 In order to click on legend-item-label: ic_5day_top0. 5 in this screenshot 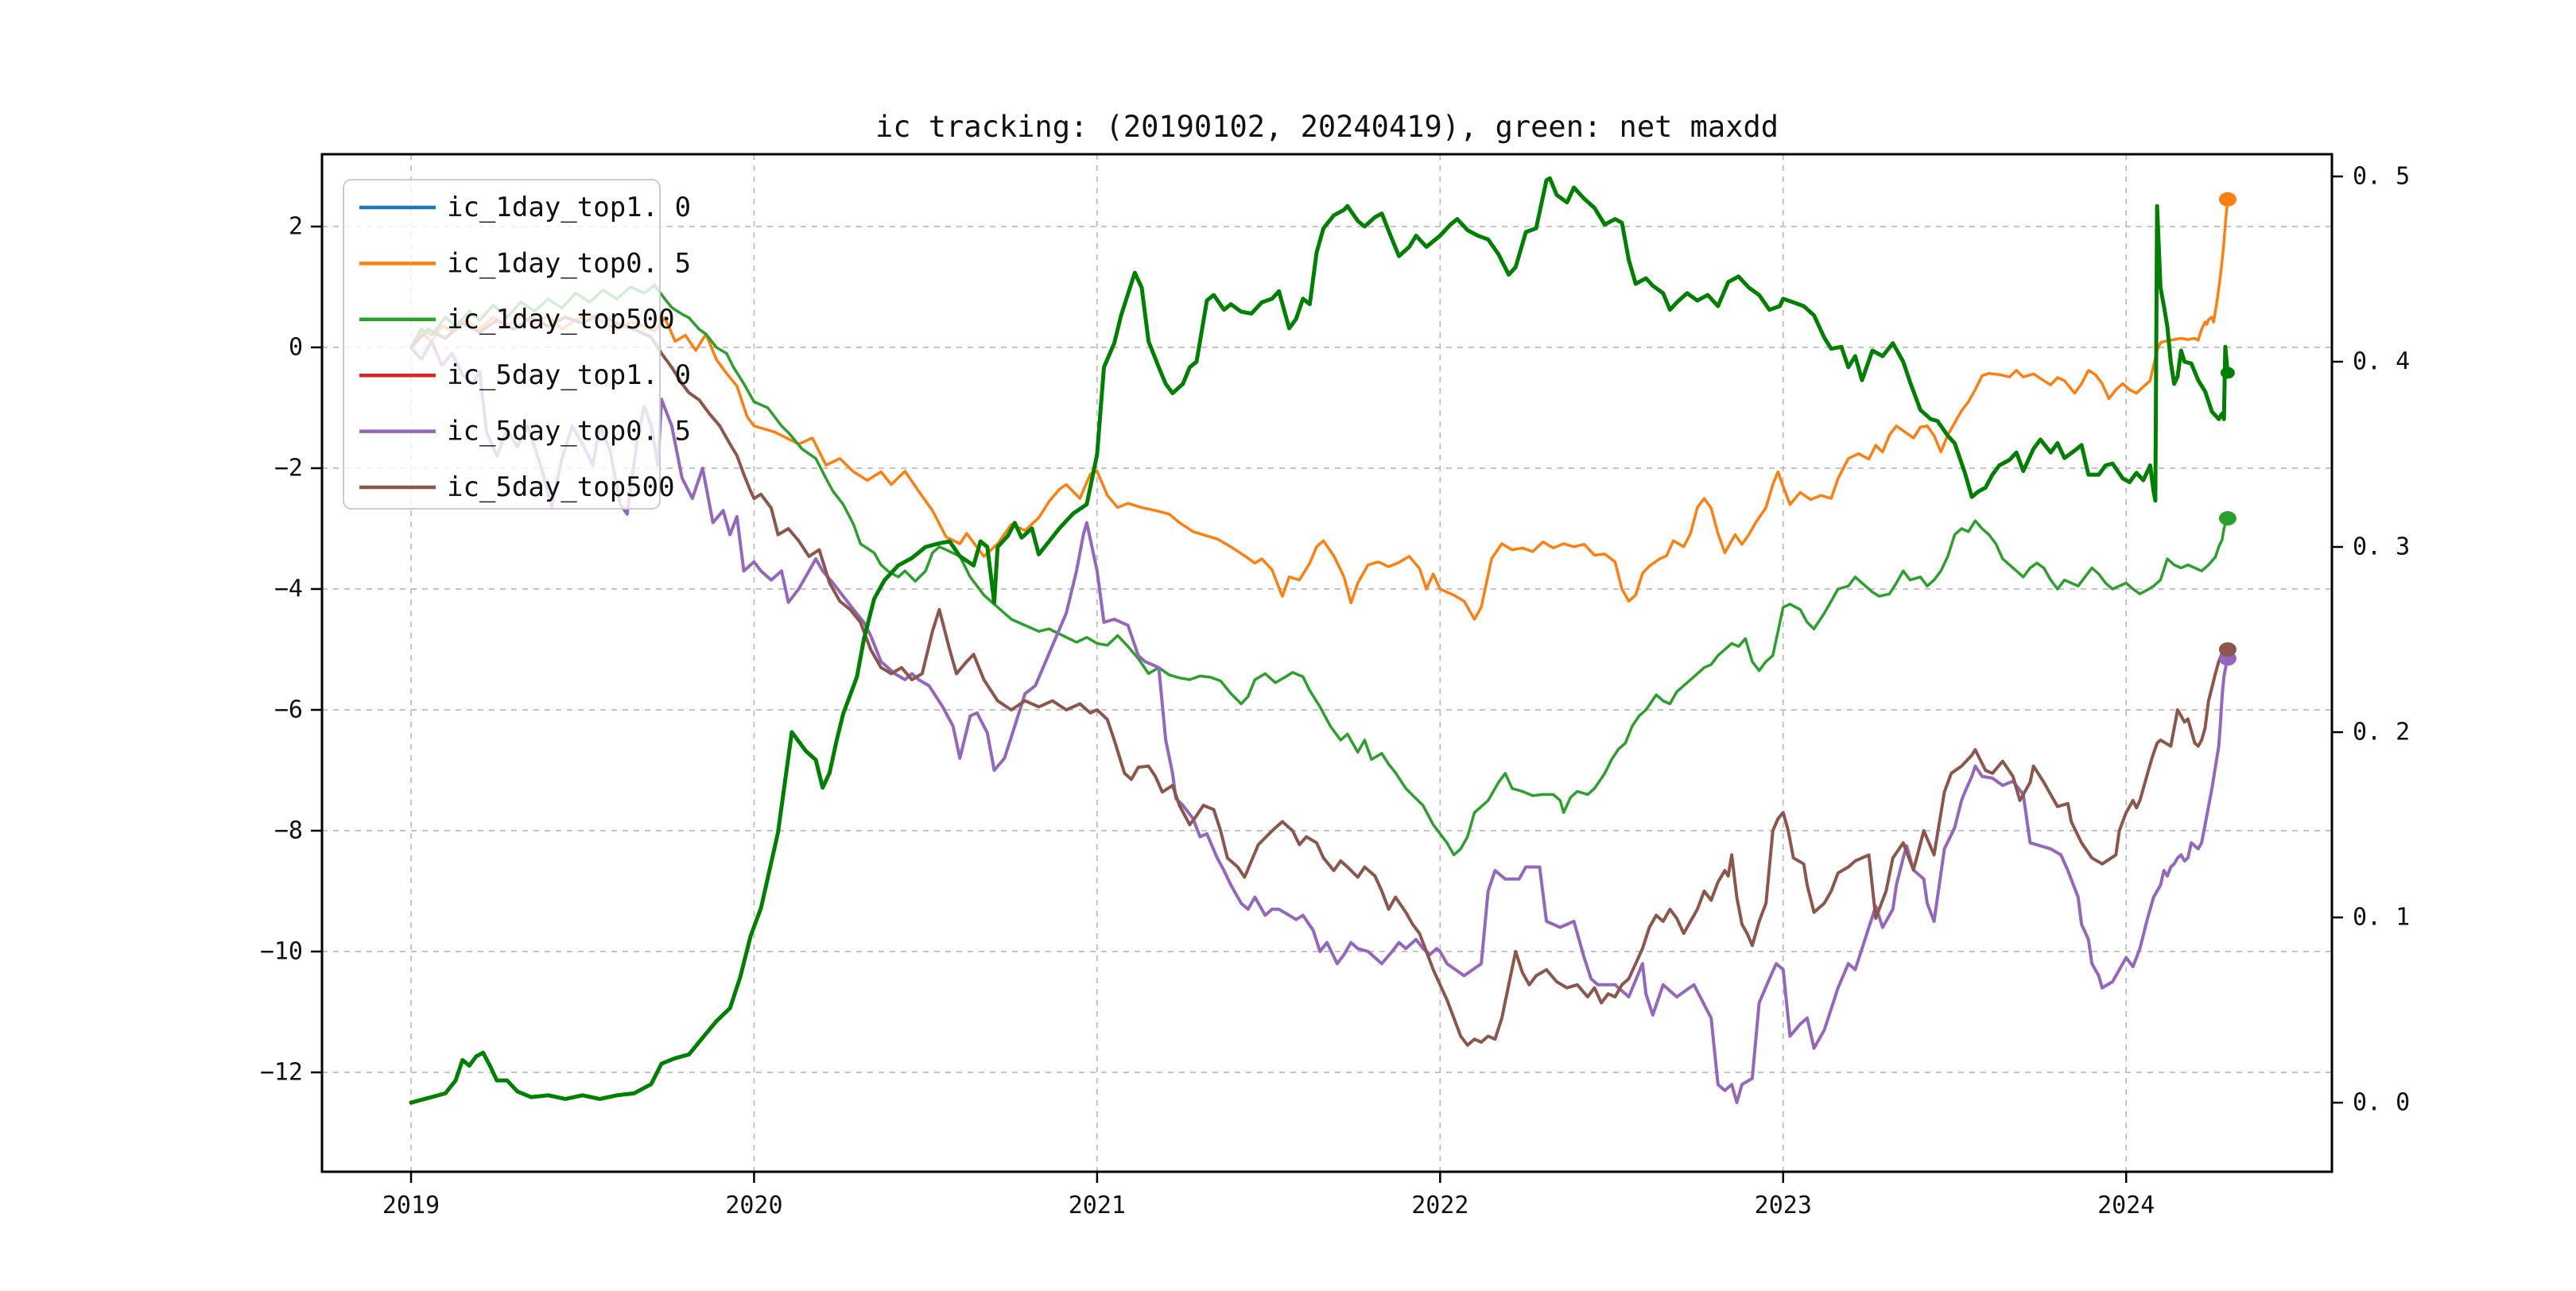, I will do `click(569, 432)`.